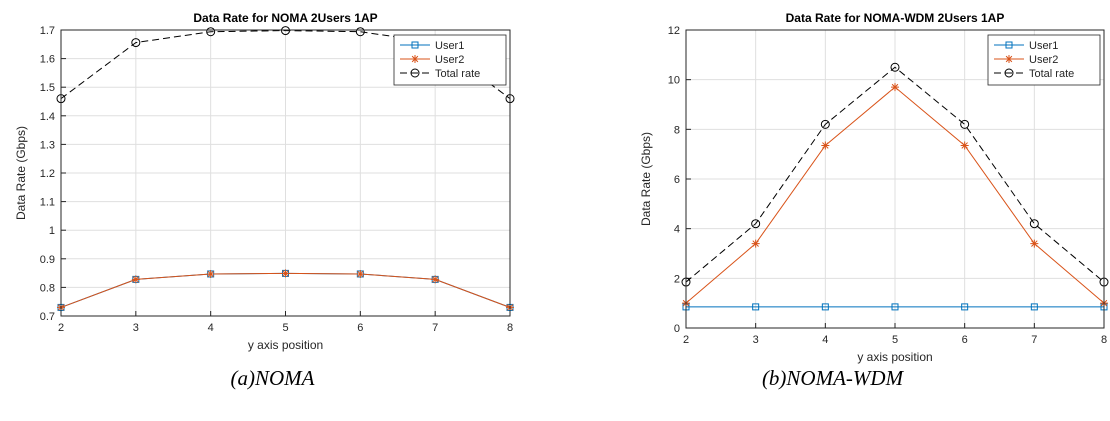 This screenshot has height=421, width=1110. What do you see at coordinates (1034, 340) in the screenshot?
I see `noma-wdm-xtick-label: 7` at bounding box center [1034, 340].